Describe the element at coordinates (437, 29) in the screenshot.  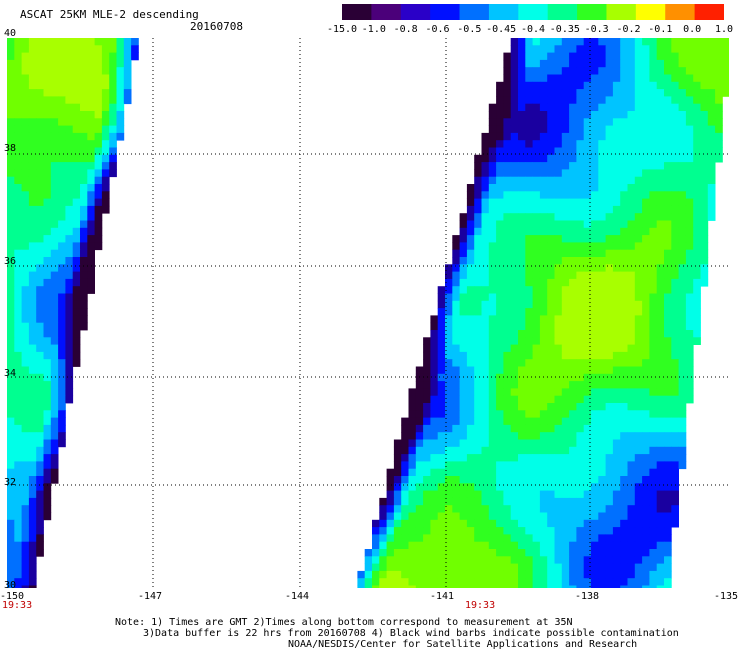
I see `colorbar-label: -0.6` at that location.